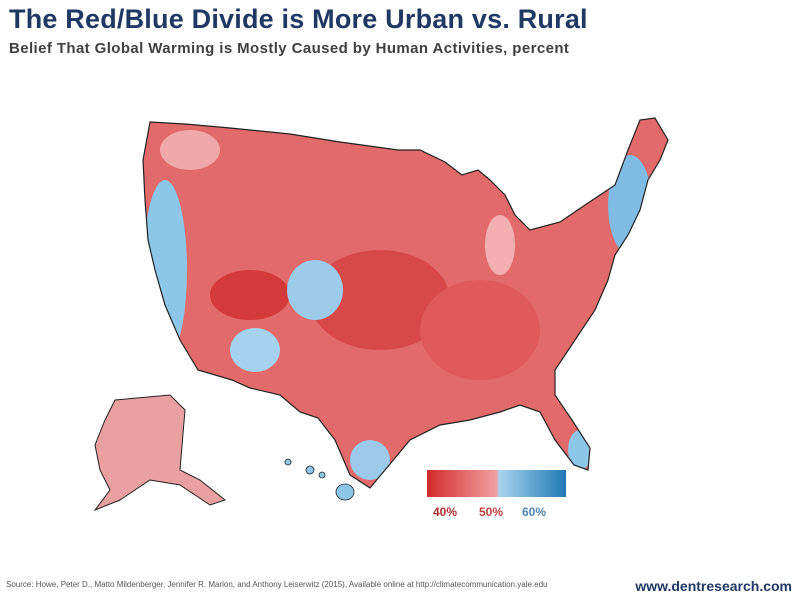 The image size is (800, 601). I want to click on northeast-blue, so click(630, 205).